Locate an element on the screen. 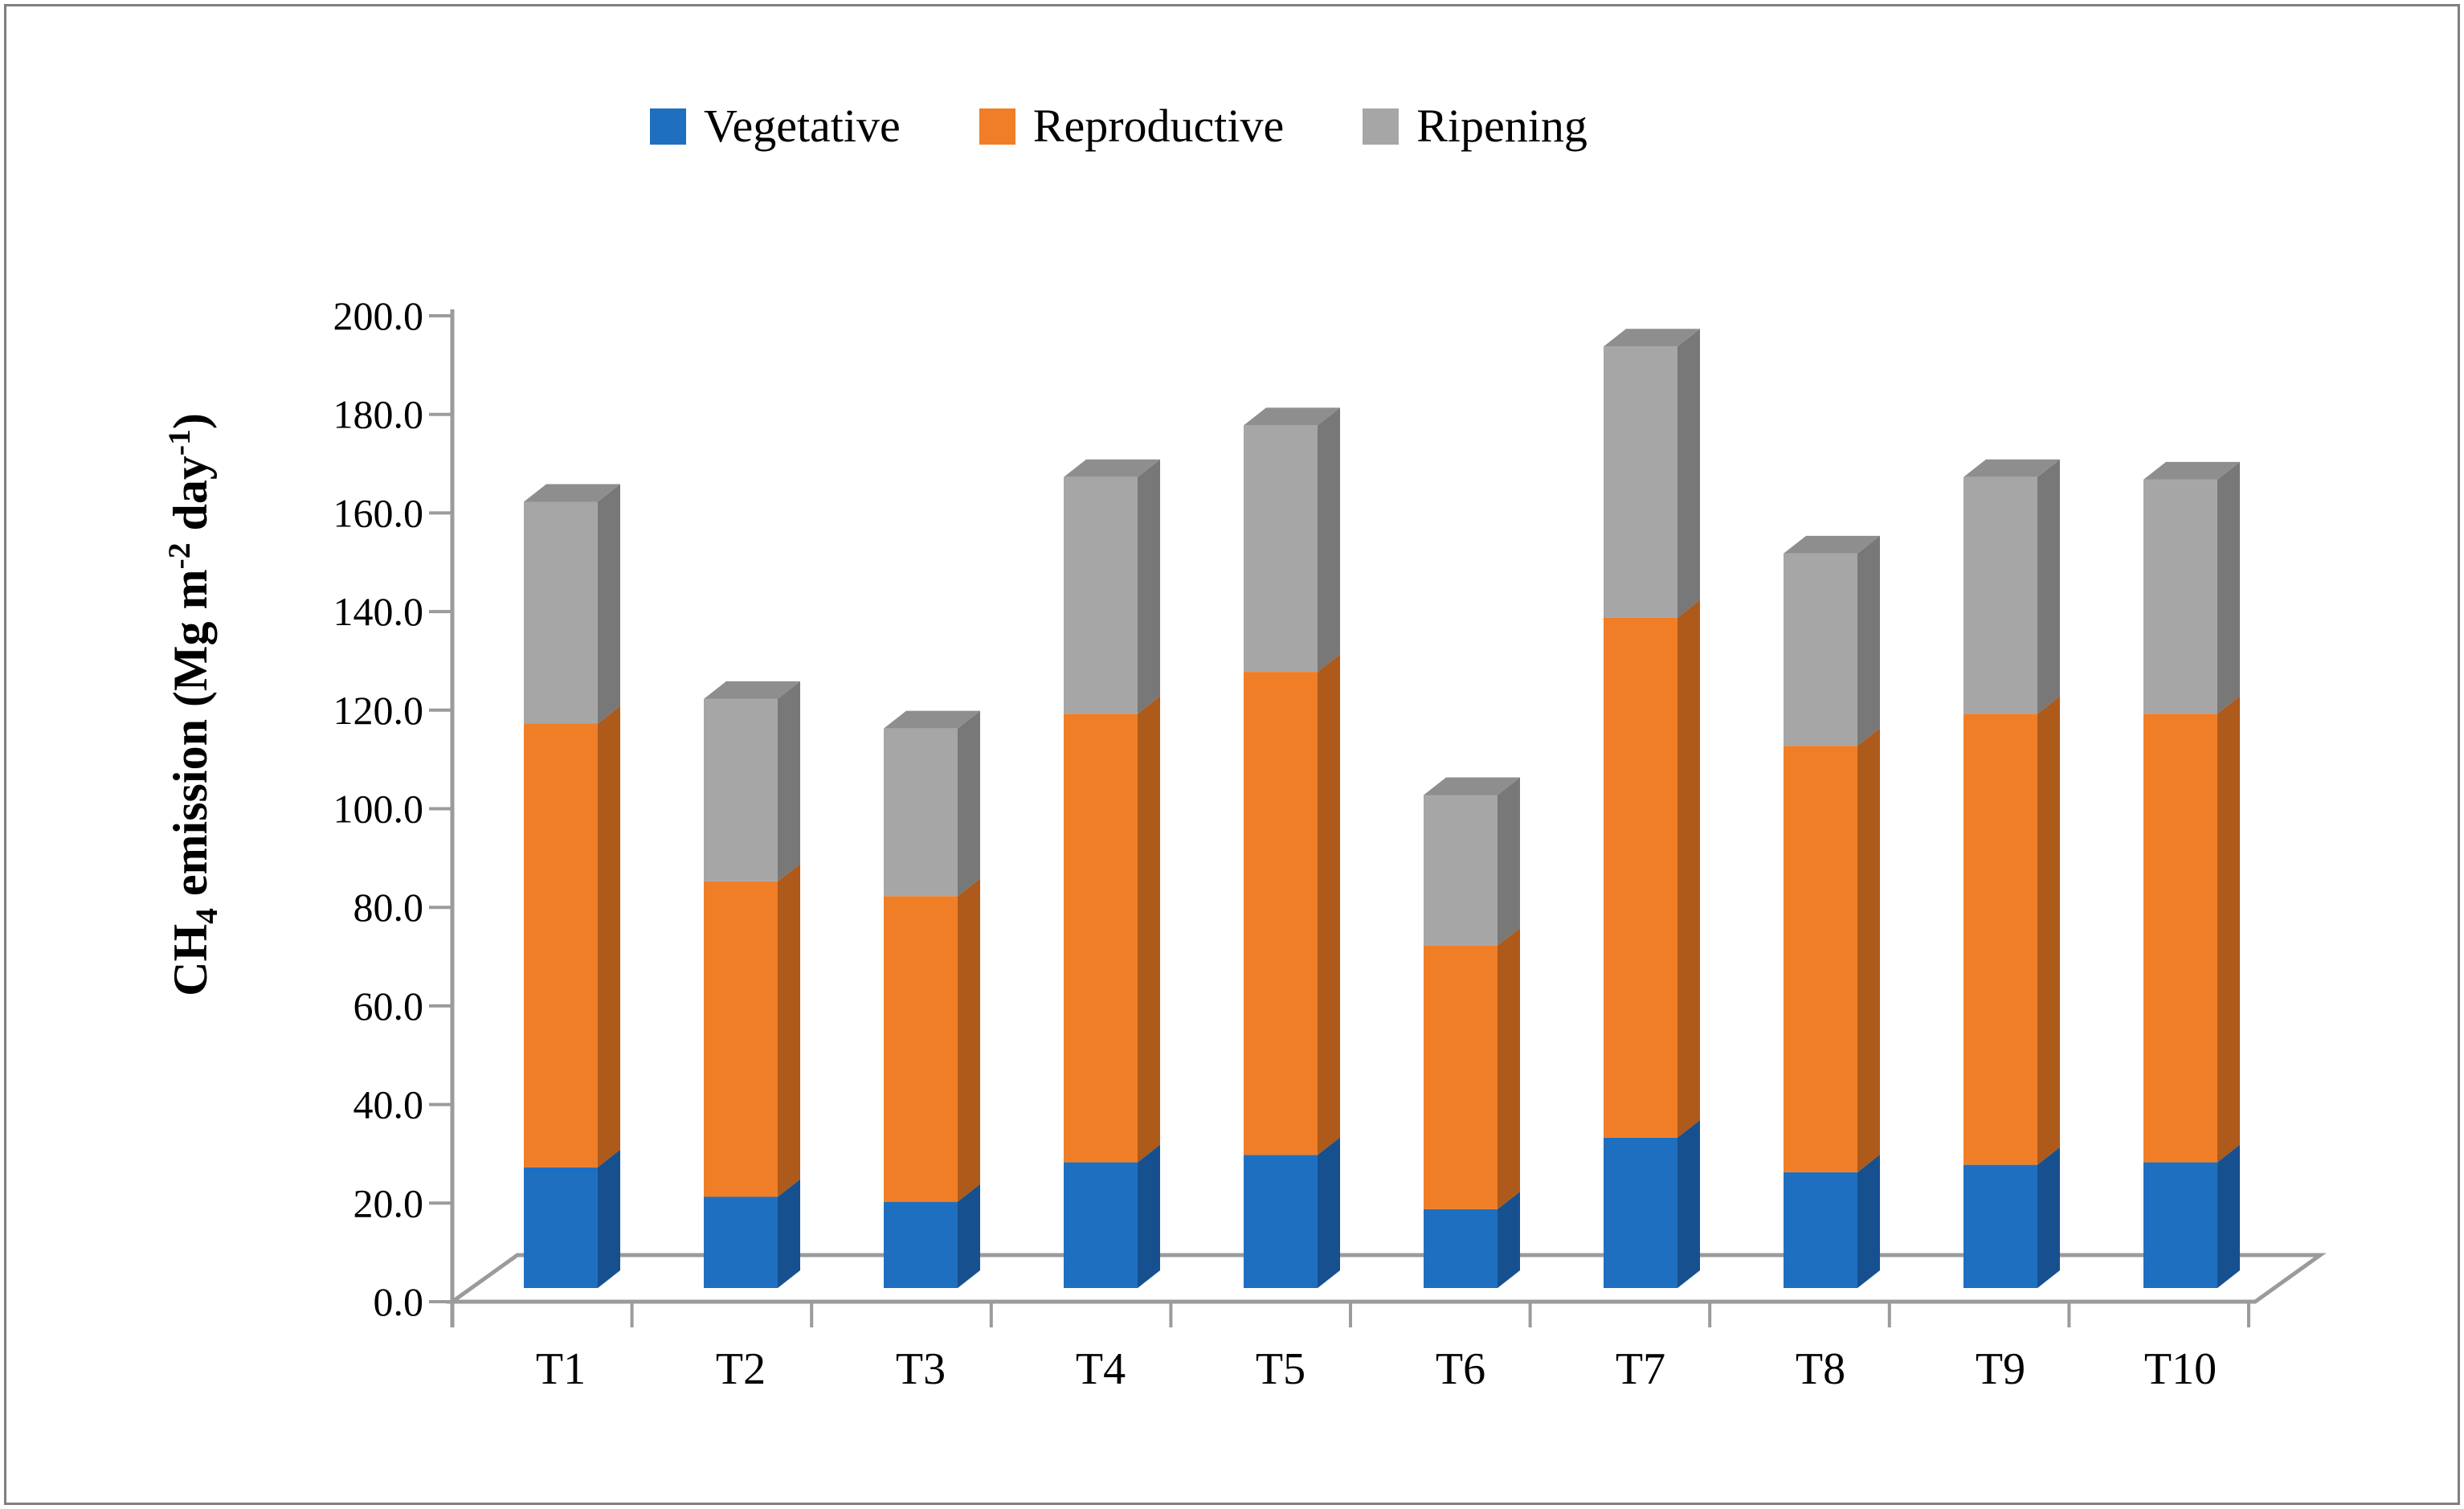  bar-T10 is located at coordinates (2191, 874).